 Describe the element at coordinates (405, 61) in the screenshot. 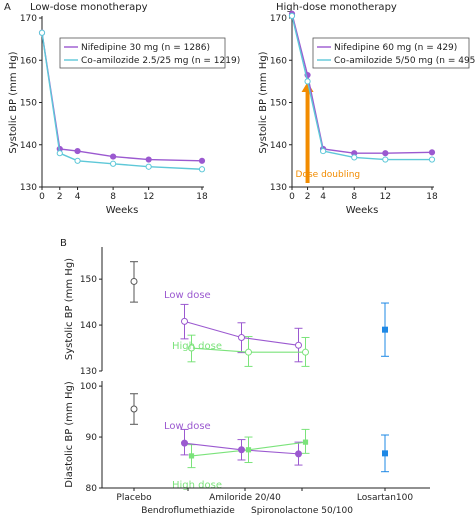

I see `legend-label: Co-amilozide 5/50 mg (n = 495)` at that location.